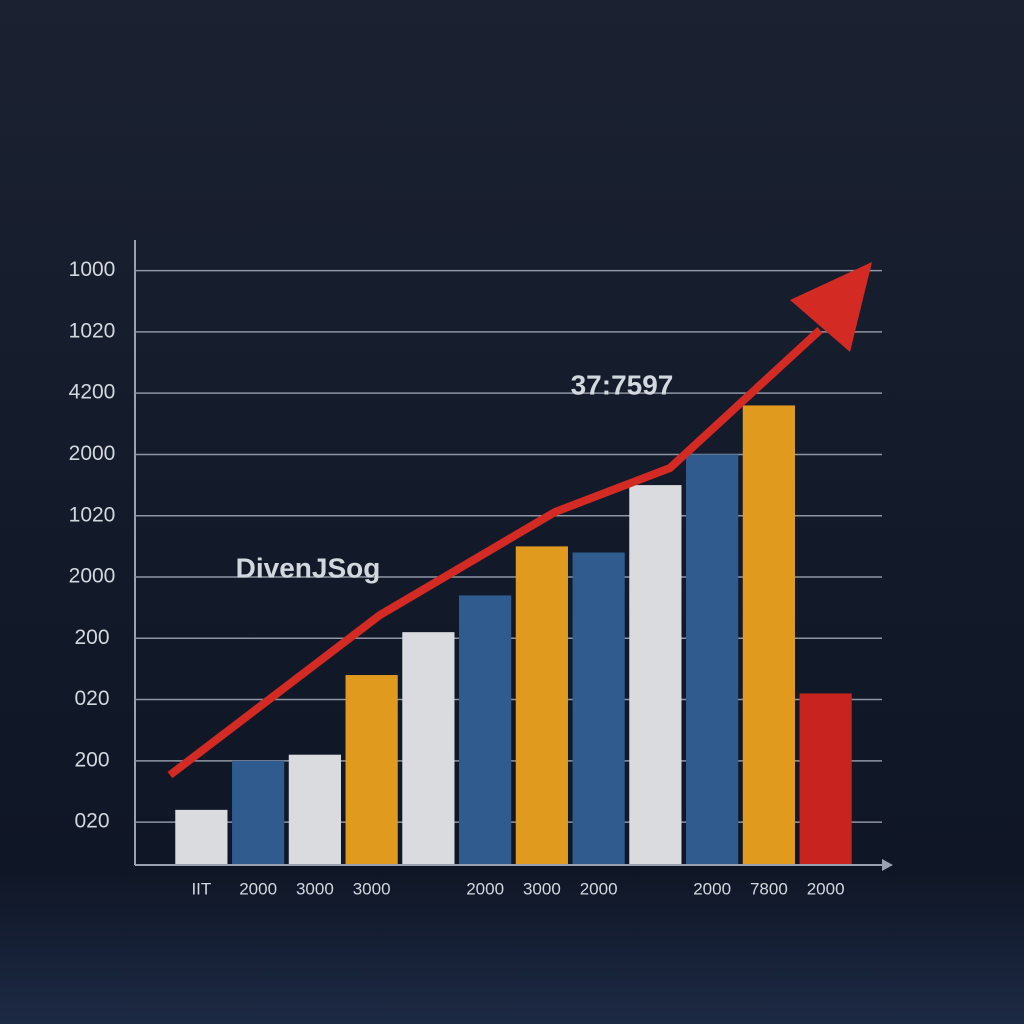 This screenshot has width=1024, height=1024. What do you see at coordinates (201, 888) in the screenshot?
I see `x-tick-label: IIT` at bounding box center [201, 888].